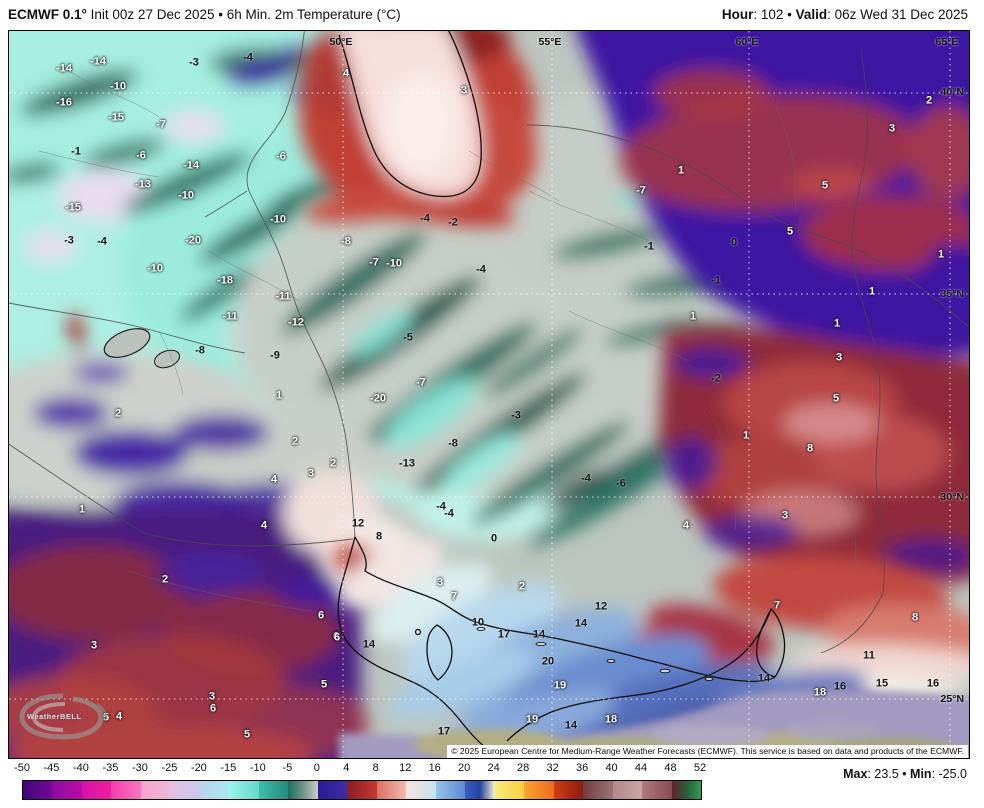 The width and height of the screenshot is (984, 808). What do you see at coordinates (670, 768) in the screenshot?
I see `colorbar-tick-label: 48` at bounding box center [670, 768].